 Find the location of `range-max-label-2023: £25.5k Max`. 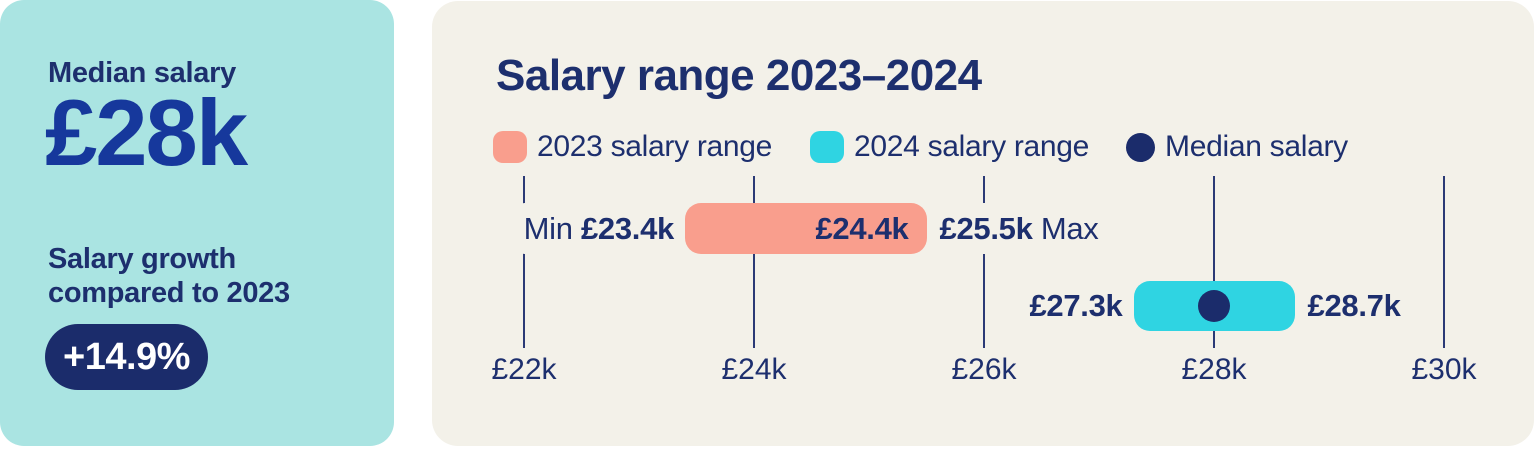

range-max-label-2023: £25.5k Max is located at coordinates (1019, 228).